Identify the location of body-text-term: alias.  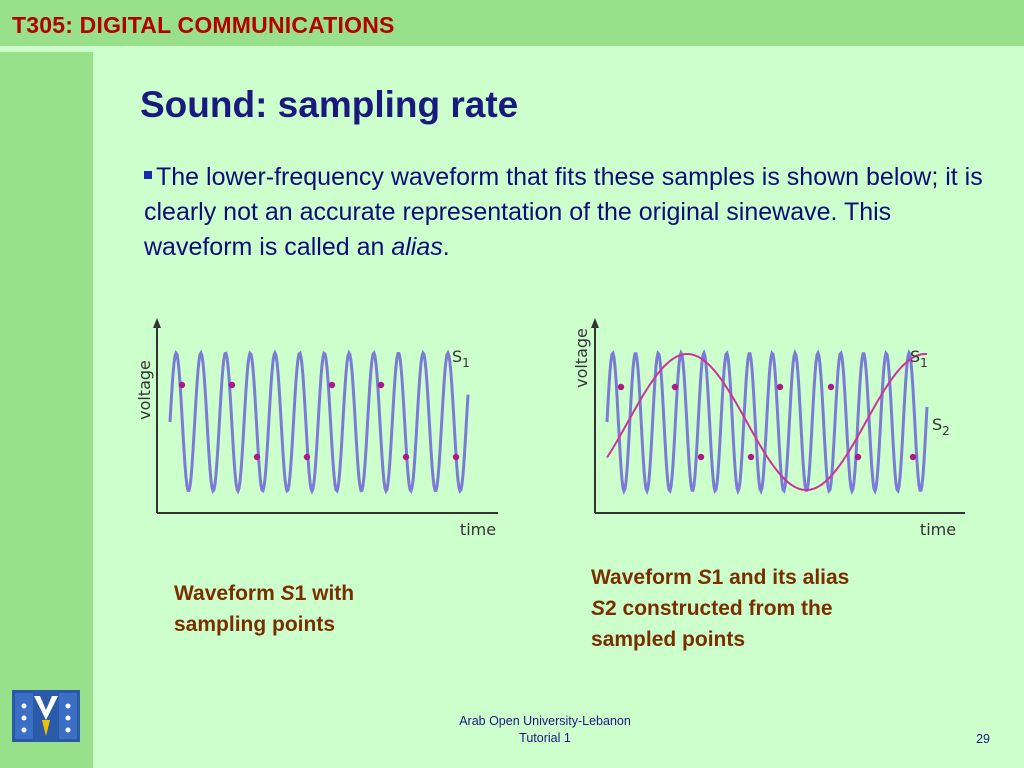
(417, 247).